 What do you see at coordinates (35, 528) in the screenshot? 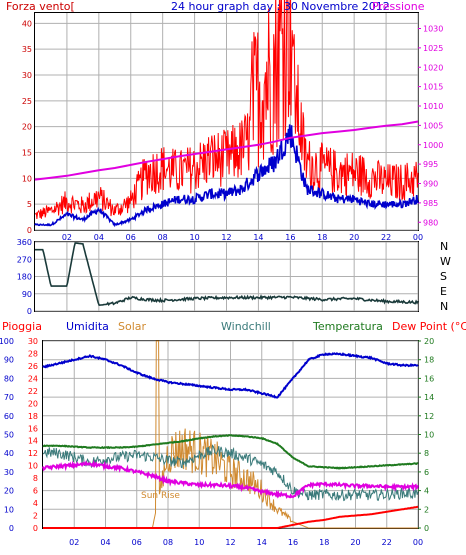
I see `rain-tick-label: 0` at bounding box center [35, 528].